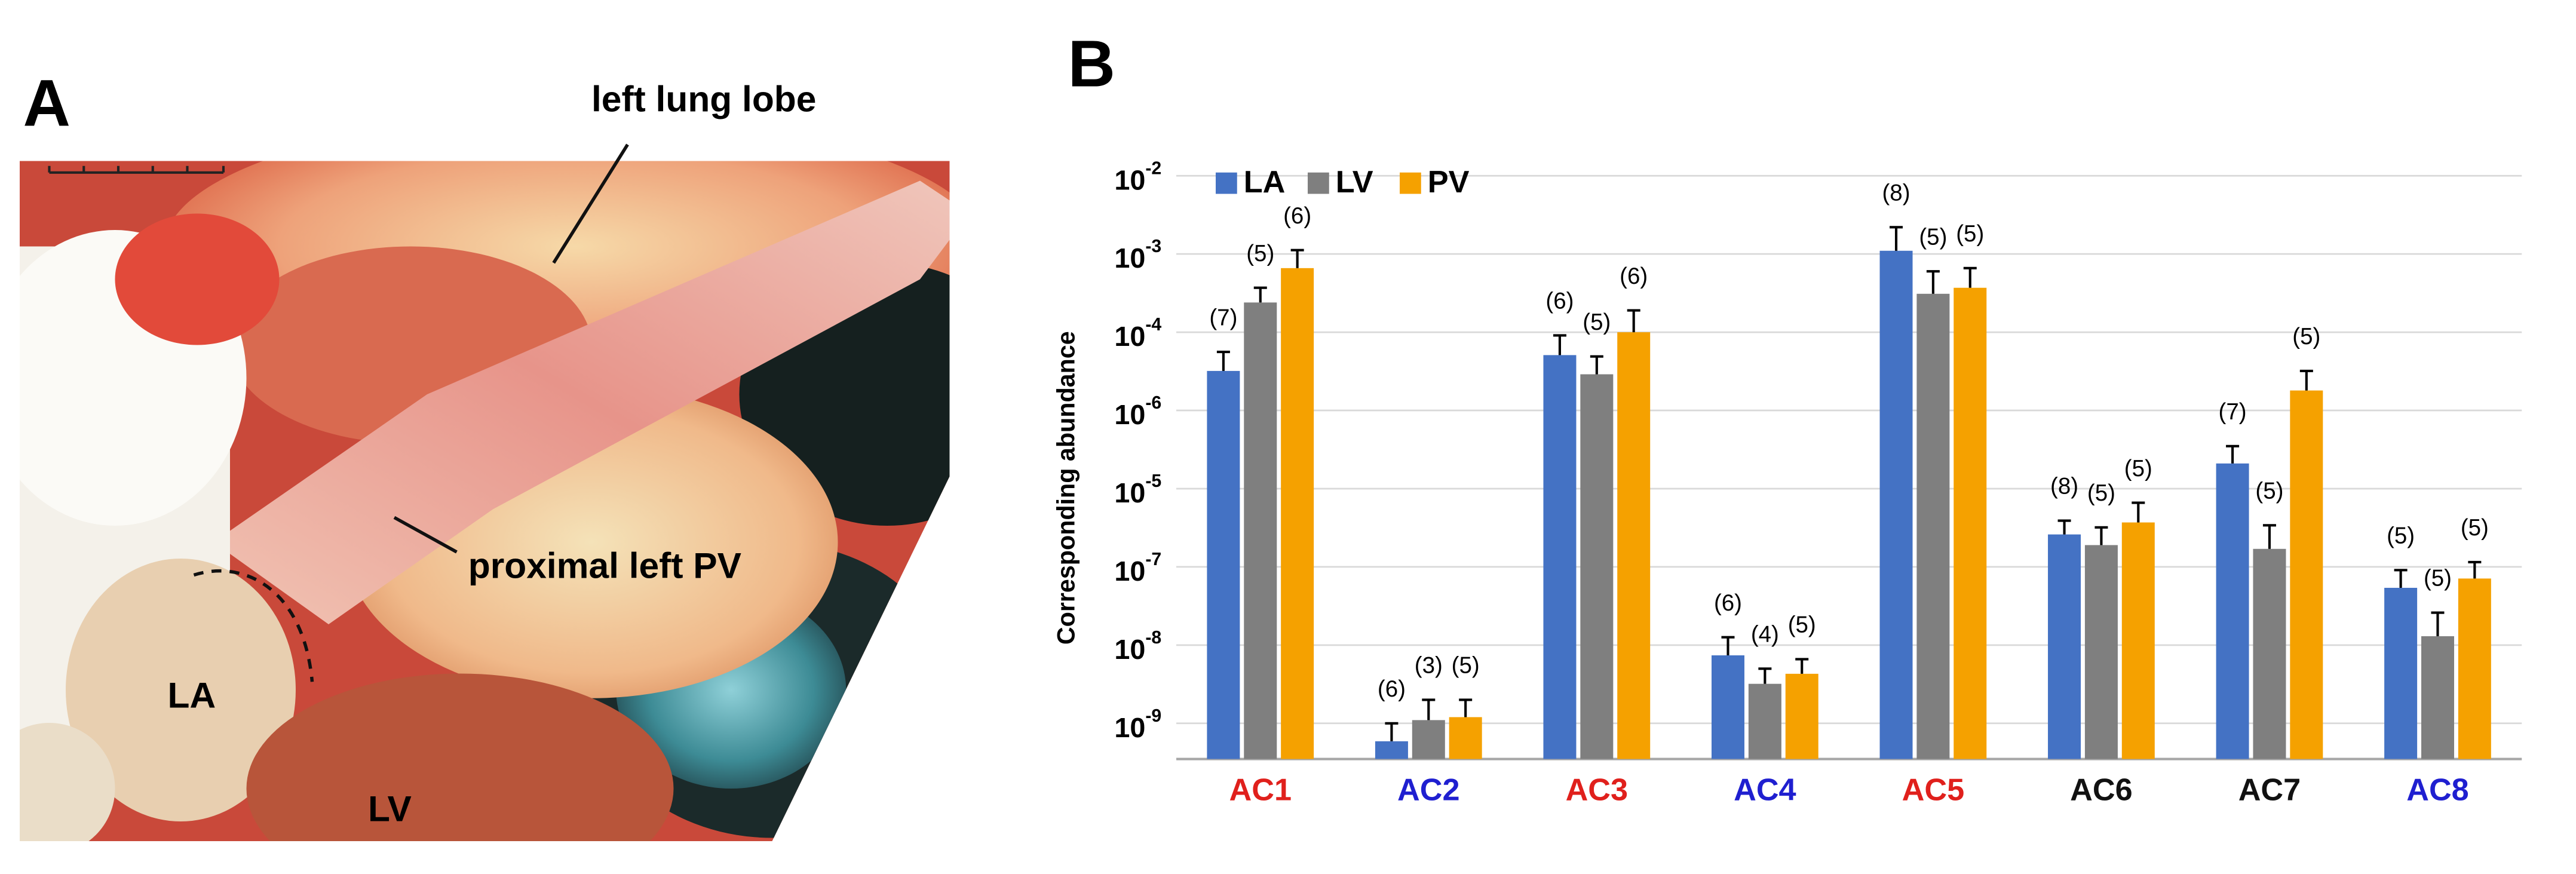 The width and height of the screenshot is (2576, 874). What do you see at coordinates (604, 565) in the screenshot?
I see `annotation: proximal left PV` at bounding box center [604, 565].